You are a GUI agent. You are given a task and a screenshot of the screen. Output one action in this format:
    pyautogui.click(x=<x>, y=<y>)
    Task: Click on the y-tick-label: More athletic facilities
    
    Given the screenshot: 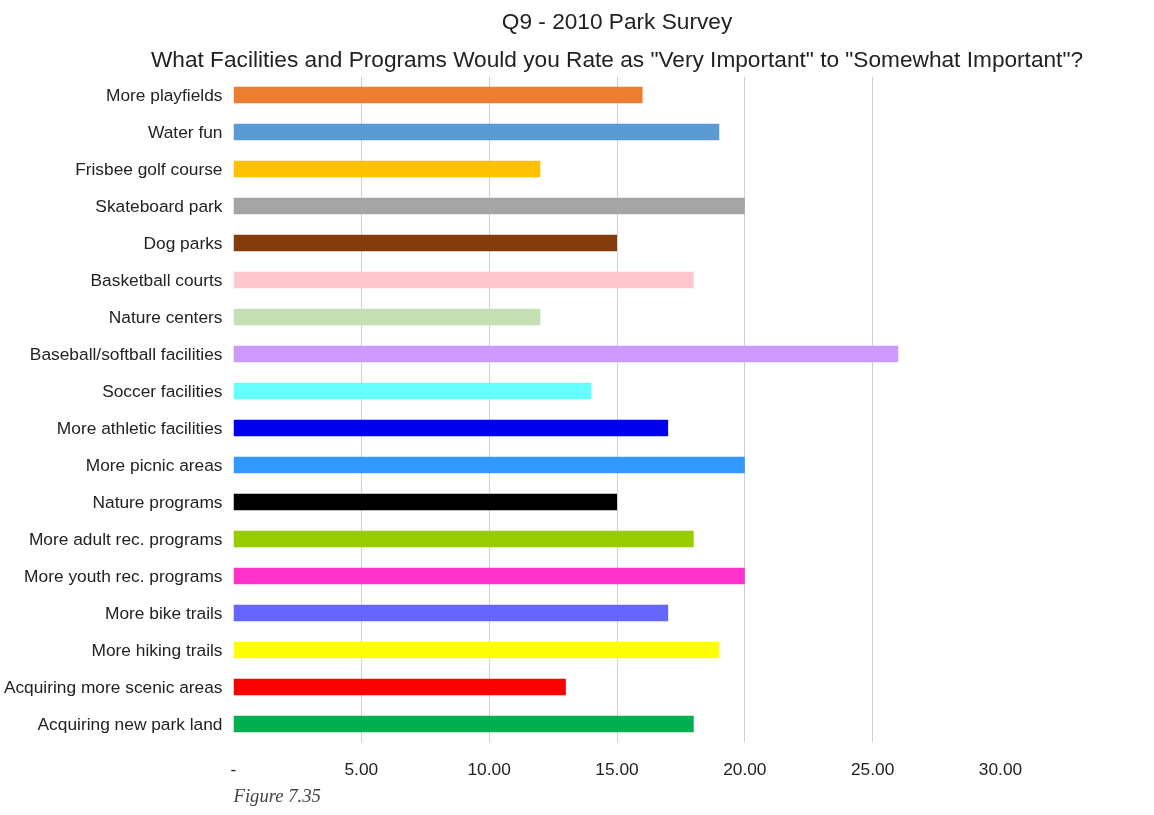 What is the action you would take?
    pyautogui.click(x=139, y=428)
    